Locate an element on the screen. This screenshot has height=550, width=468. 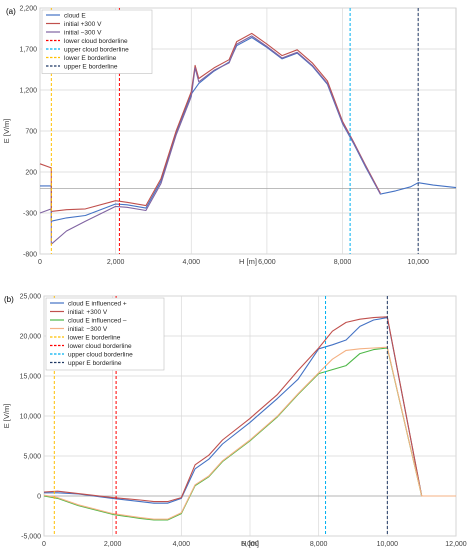
y-tick-label: 10,000 is located at coordinates (31, 417).